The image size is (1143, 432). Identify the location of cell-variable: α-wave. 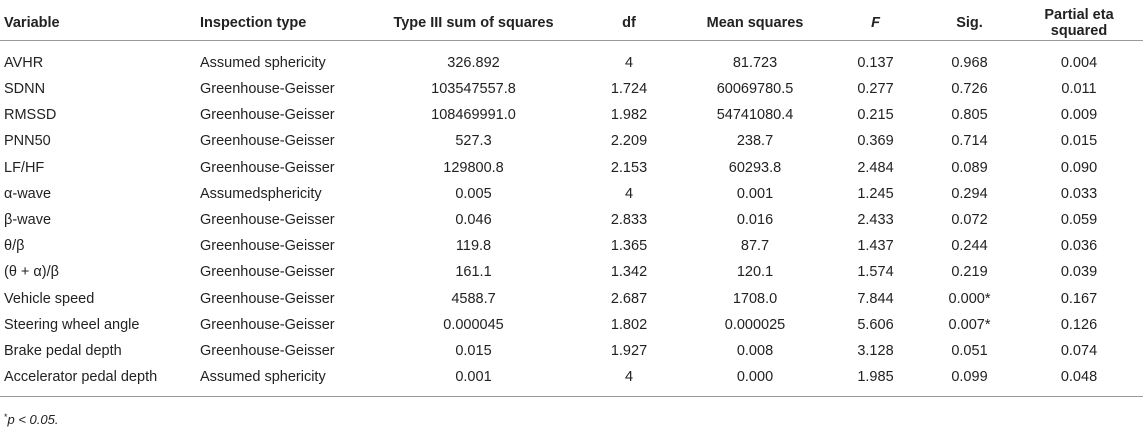
(28, 193).